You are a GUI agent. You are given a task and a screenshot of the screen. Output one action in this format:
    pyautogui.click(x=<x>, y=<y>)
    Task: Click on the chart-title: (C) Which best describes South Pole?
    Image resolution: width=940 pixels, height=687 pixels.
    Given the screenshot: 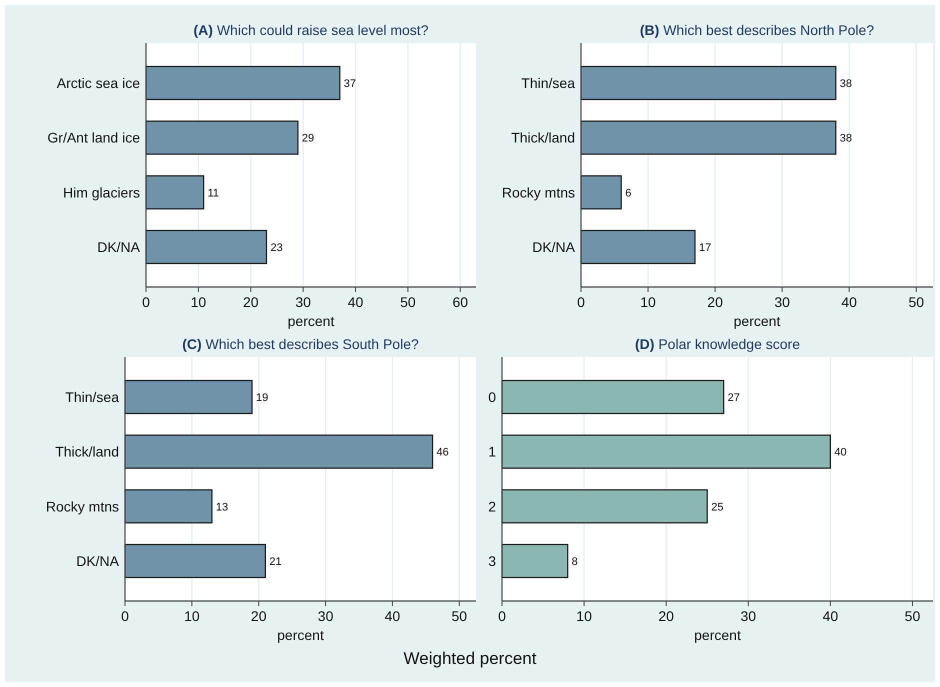 What is the action you would take?
    pyautogui.click(x=300, y=344)
    